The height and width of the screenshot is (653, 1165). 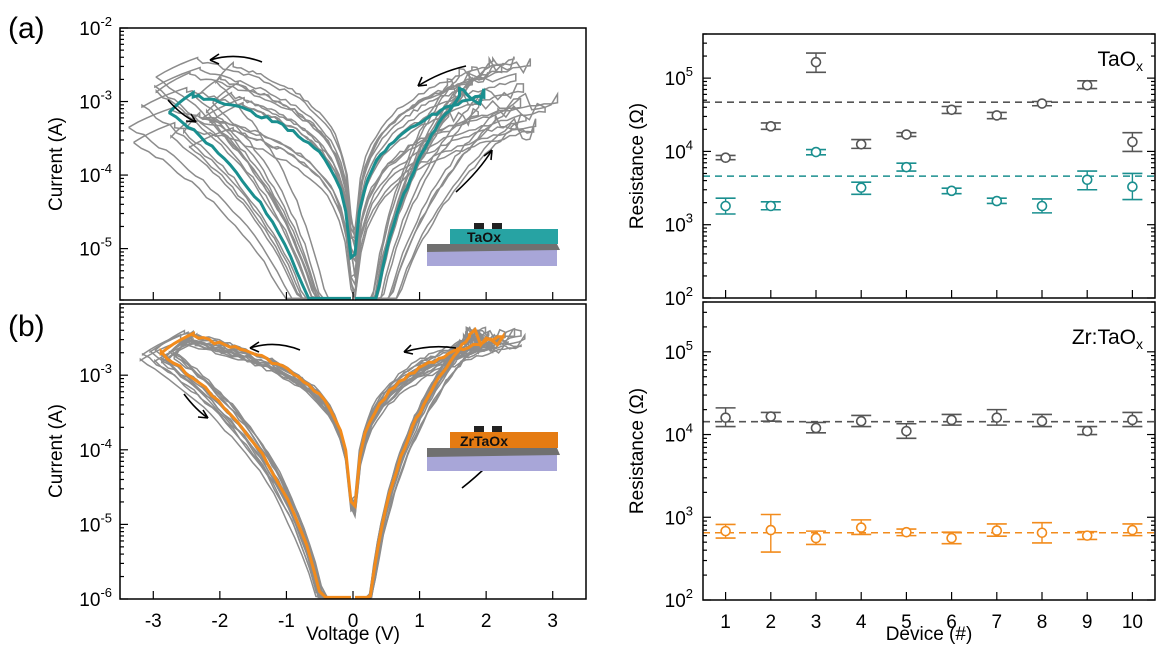 What do you see at coordinates (219, 621) in the screenshot?
I see `iv-b-x-tick-label: -2` at bounding box center [219, 621].